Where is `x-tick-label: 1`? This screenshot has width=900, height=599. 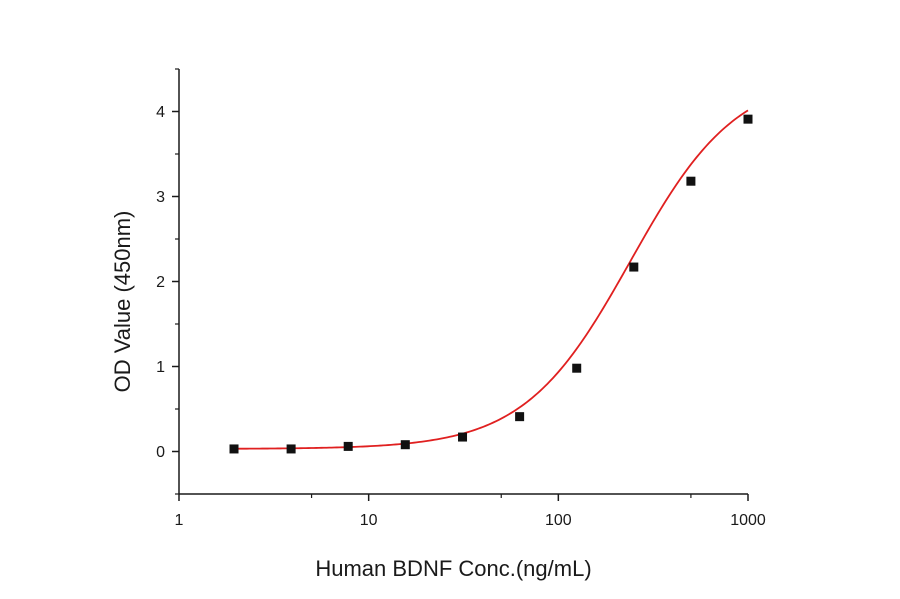
x-tick-label: 1 is located at coordinates (179, 520).